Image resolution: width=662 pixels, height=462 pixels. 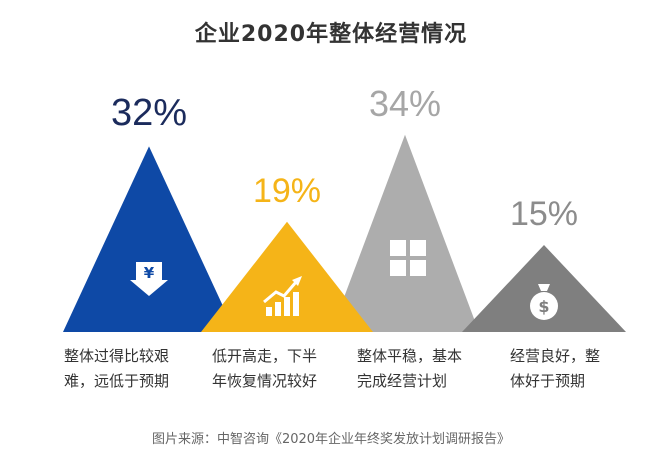 I want to click on rising-bar-chart-icon, so click(x=282, y=296).